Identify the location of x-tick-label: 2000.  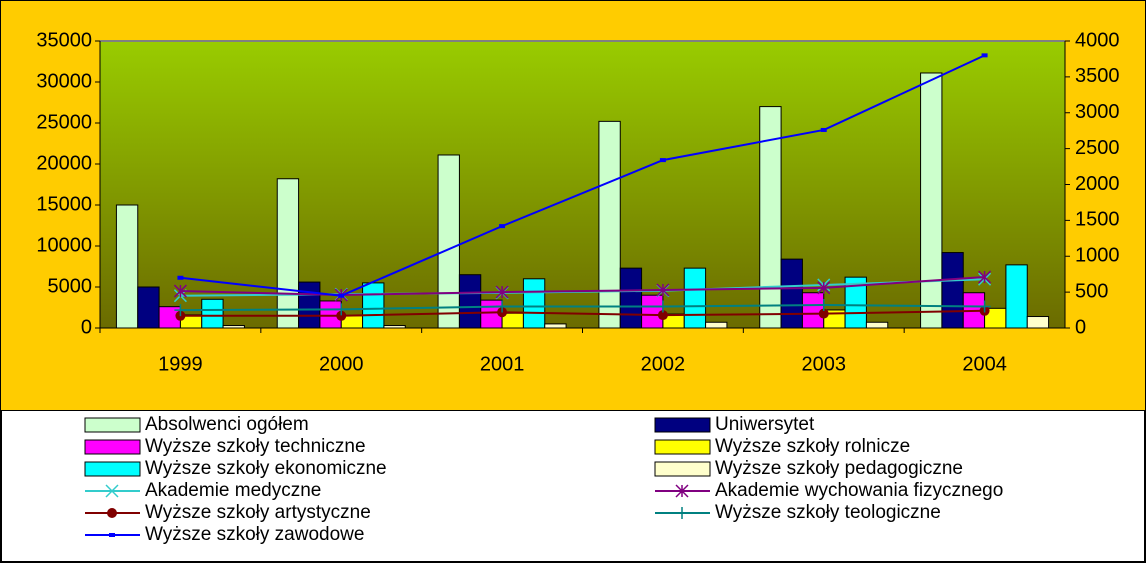
(341, 364).